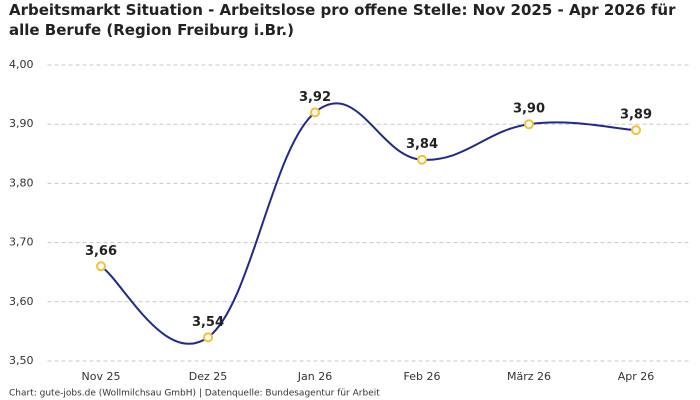  Describe the element at coordinates (21, 123) in the screenshot. I see `y-tick-label: 3,90` at that location.